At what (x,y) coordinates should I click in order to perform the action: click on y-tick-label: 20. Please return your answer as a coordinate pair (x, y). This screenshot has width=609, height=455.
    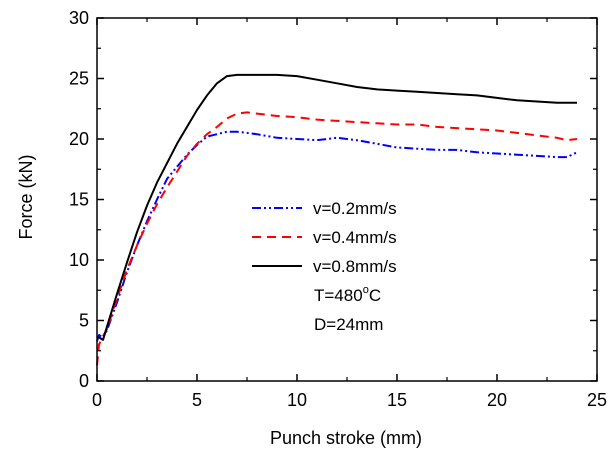
    Looking at the image, I should click on (79, 139).